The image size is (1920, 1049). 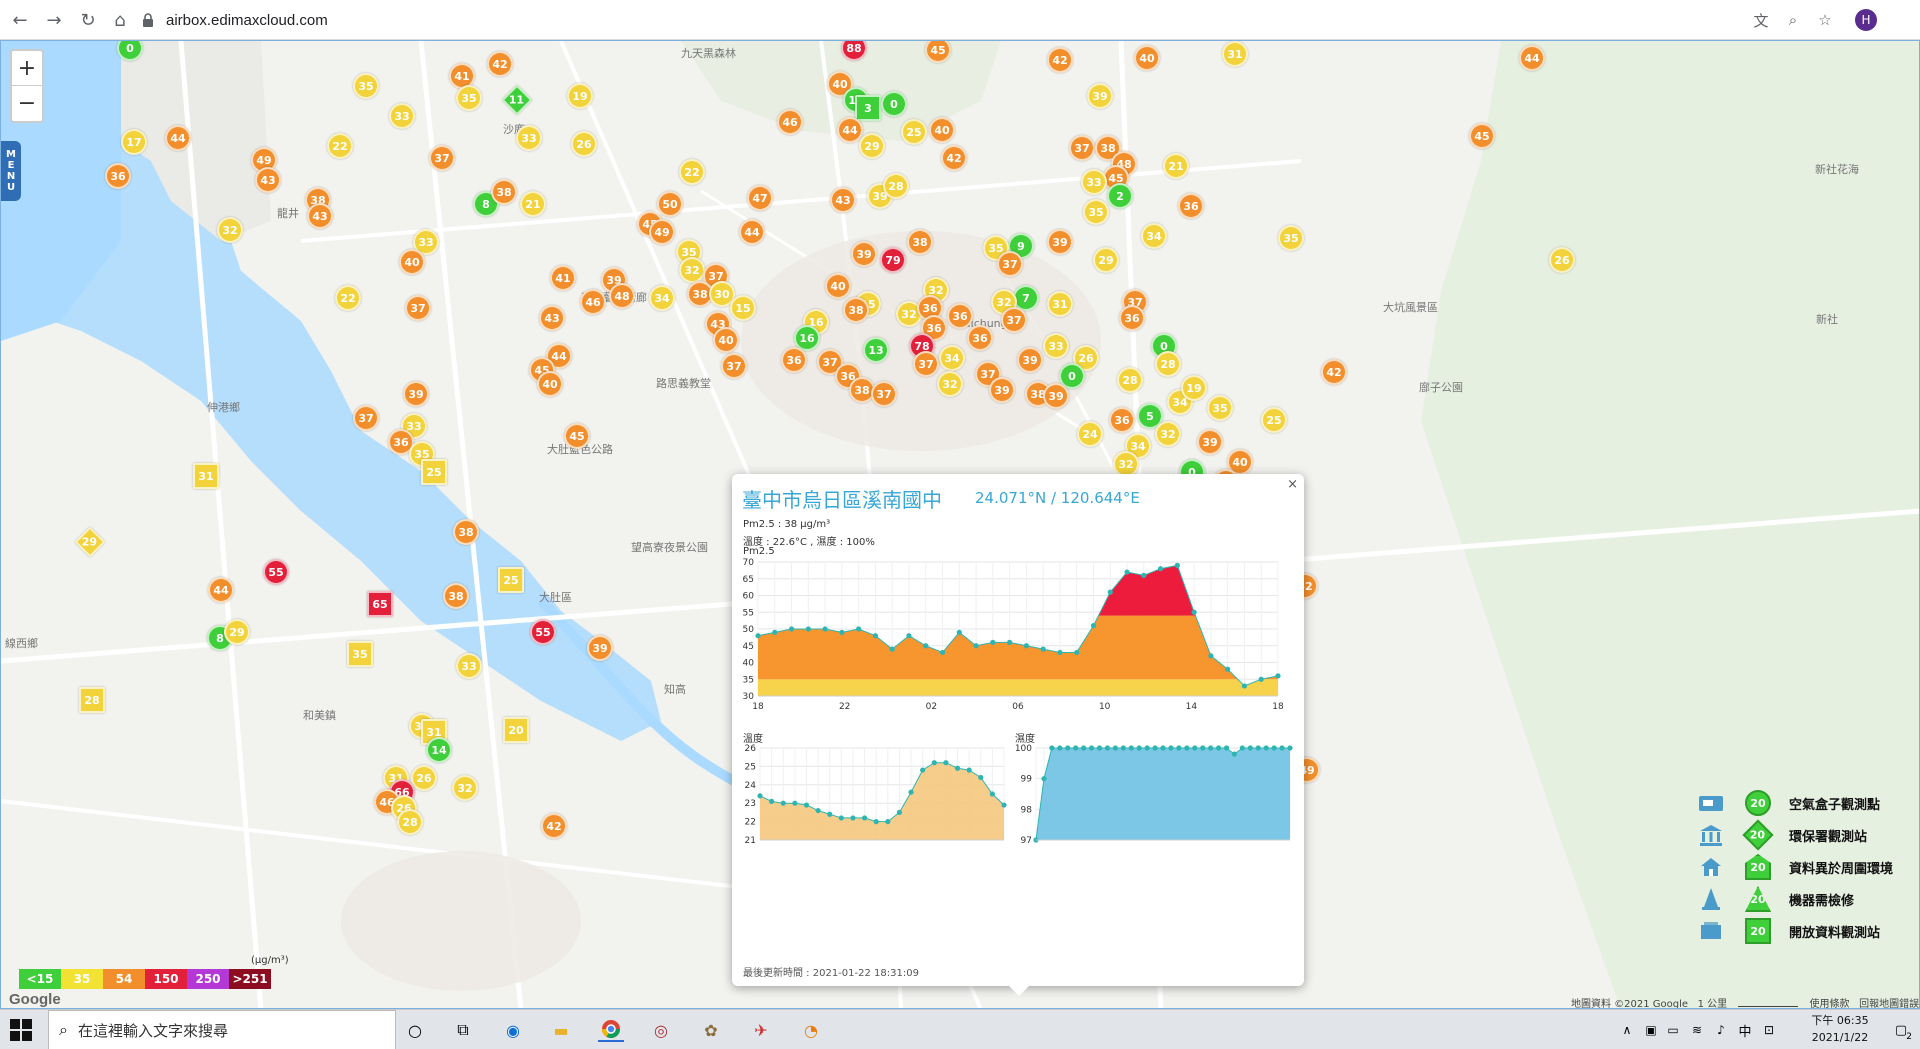 I want to click on input-mode-icon: ⊡, so click(x=1769, y=1030).